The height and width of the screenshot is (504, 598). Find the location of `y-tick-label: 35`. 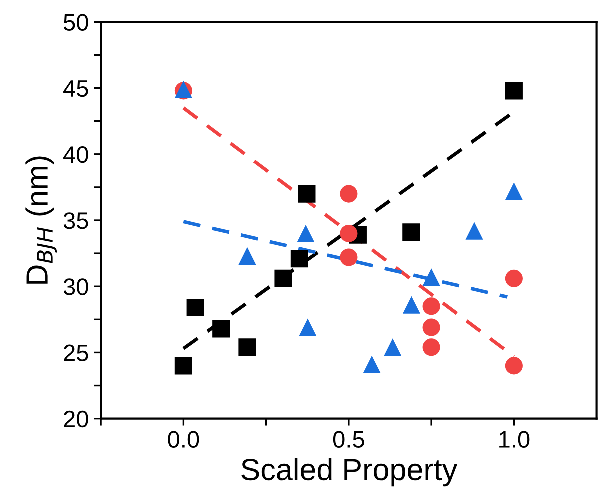

y-tick-label: 35 is located at coordinates (76, 221).